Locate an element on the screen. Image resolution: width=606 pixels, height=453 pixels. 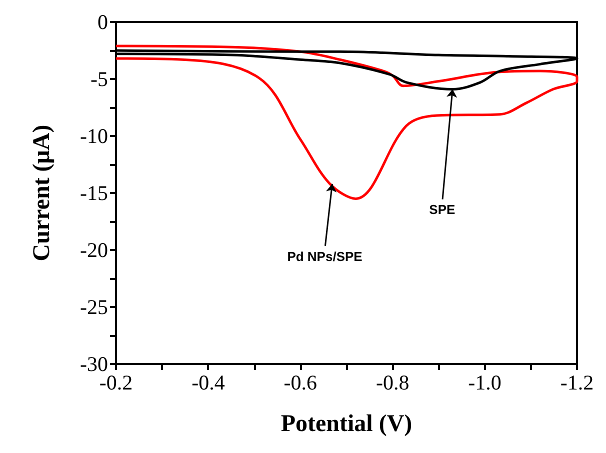
x-tick-label: -0.8 is located at coordinates (393, 382).